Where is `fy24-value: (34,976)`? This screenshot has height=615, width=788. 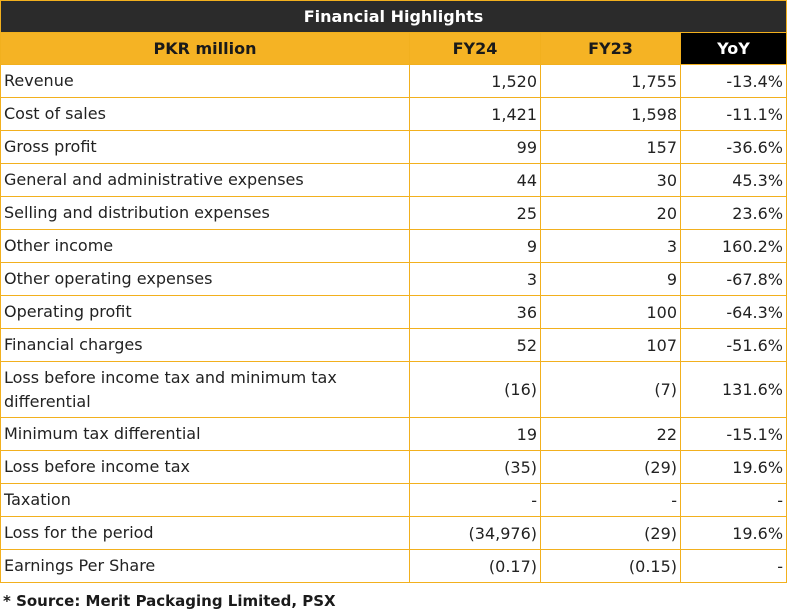
fy24-value: (34,976) is located at coordinates (475, 533).